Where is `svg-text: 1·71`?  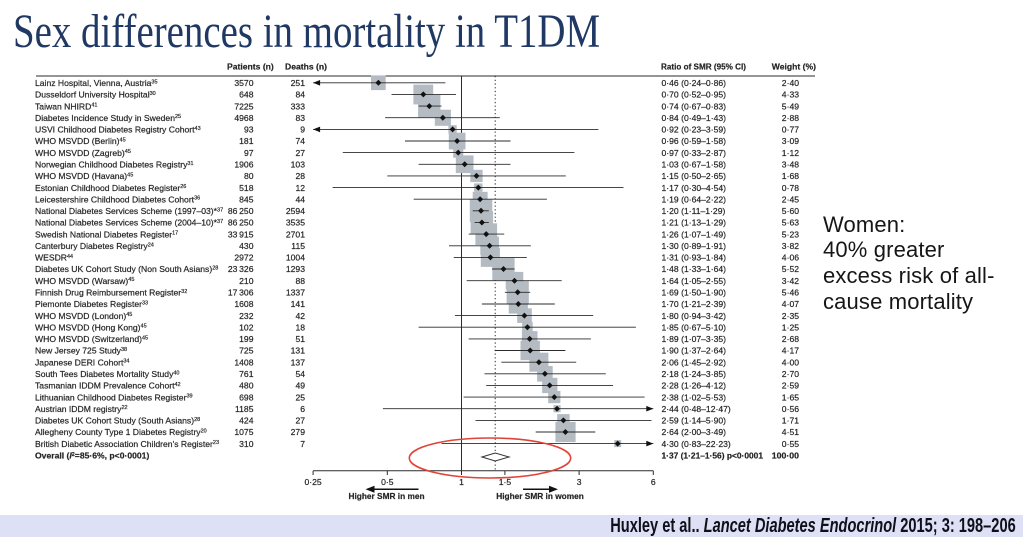
svg-text: 1·71 is located at coordinates (790, 421).